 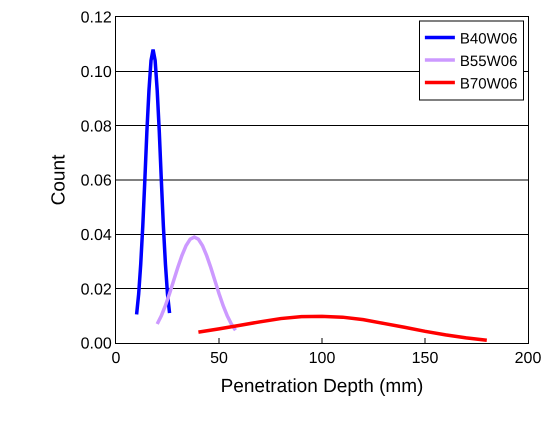 What do you see at coordinates (489, 61) in the screenshot?
I see `legend-label: B55W06` at bounding box center [489, 61].